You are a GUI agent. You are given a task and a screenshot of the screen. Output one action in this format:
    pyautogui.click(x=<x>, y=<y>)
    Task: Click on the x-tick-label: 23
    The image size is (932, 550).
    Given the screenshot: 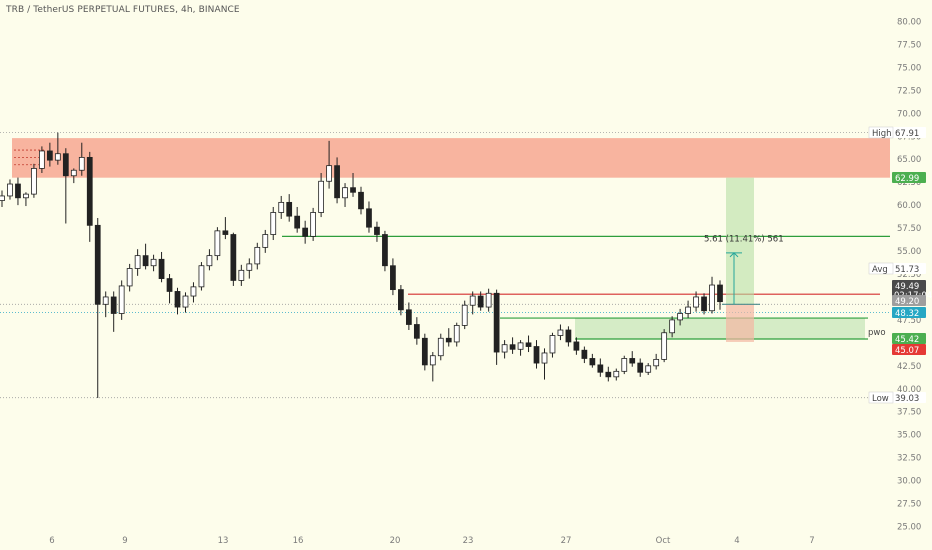 What is the action you would take?
    pyautogui.click(x=468, y=541)
    